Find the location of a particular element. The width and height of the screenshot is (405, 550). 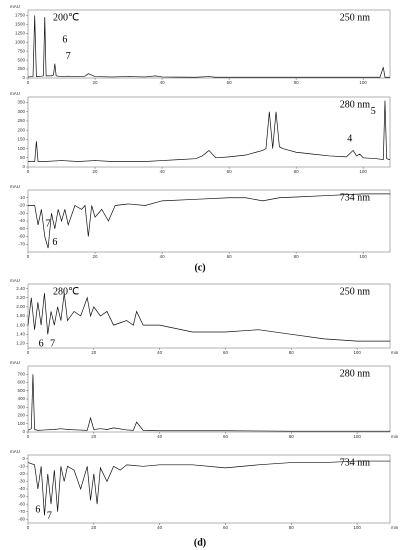

y-tick-label: 150 is located at coordinates (21, 139).